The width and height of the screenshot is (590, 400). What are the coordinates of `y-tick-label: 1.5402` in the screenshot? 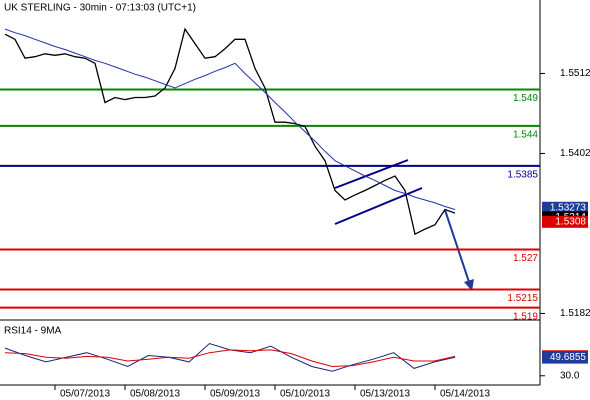 It's located at (575, 153).